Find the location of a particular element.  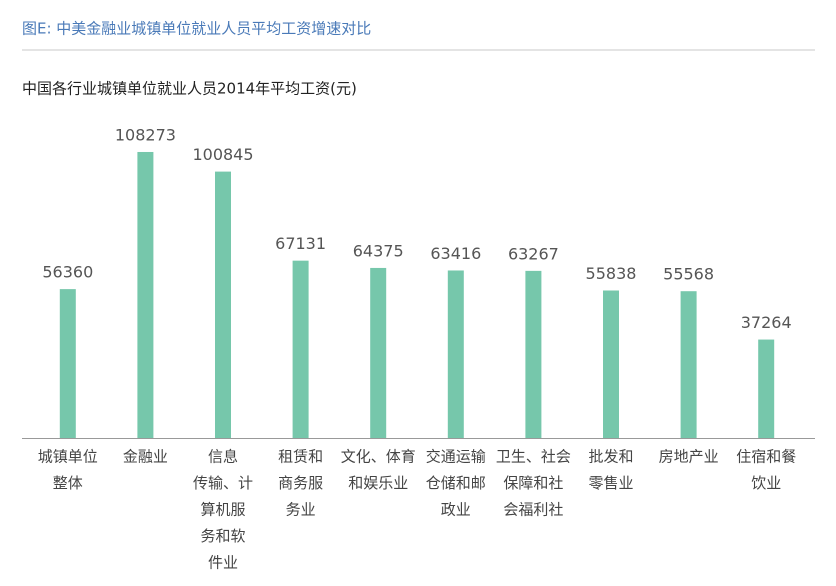

x-tick-label: 饮业 is located at coordinates (766, 483).